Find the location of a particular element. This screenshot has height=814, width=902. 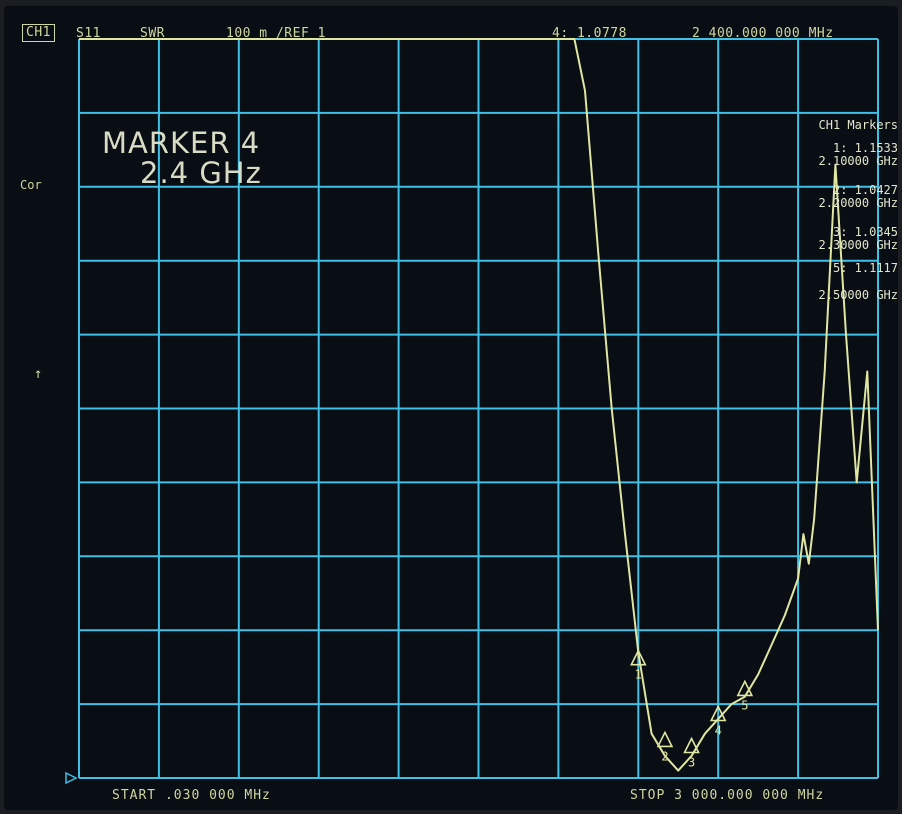

marker-layer: 1 2 3 4 5 is located at coordinates (692, 709).